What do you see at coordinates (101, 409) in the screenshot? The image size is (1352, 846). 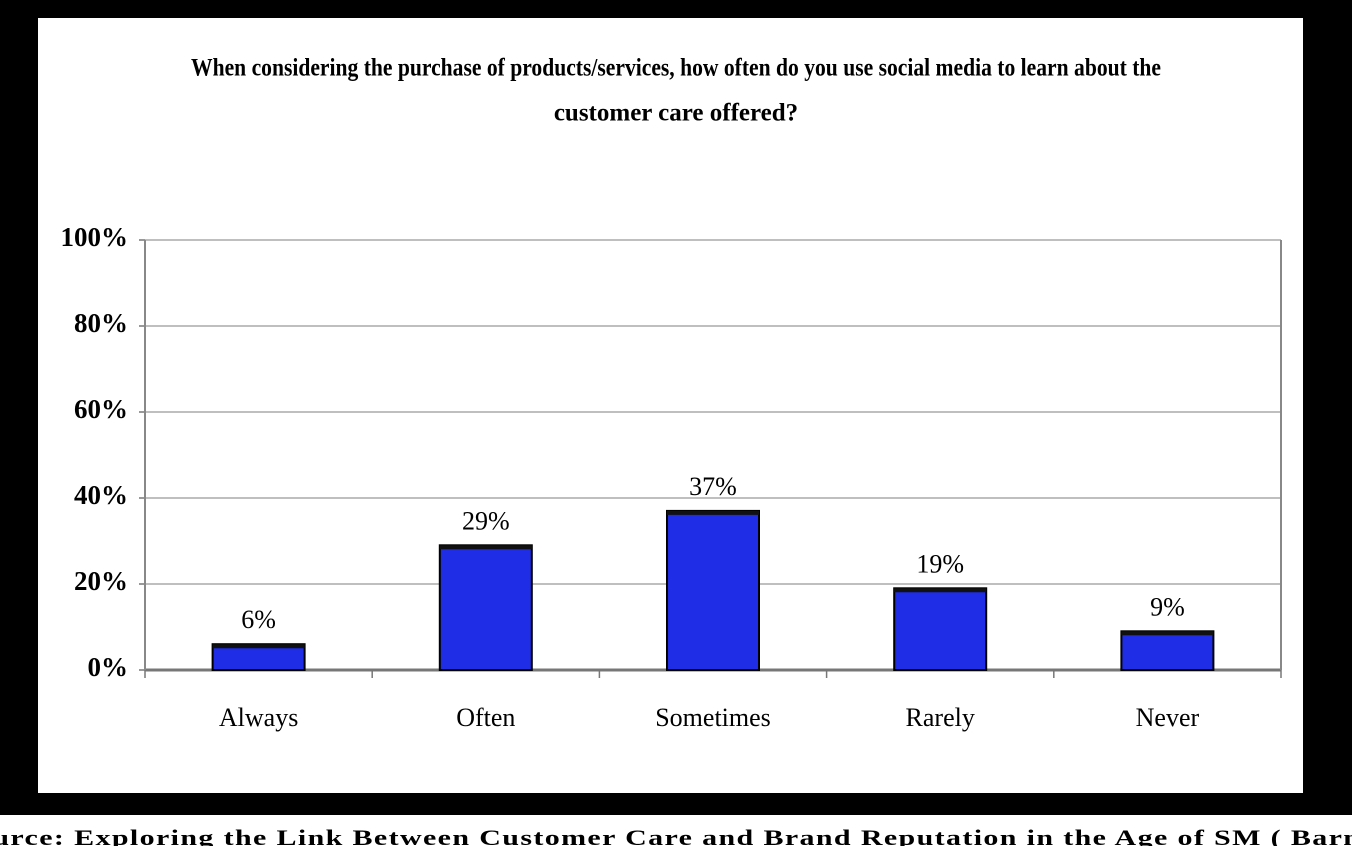 I see `y-tick-label: 60%` at bounding box center [101, 409].